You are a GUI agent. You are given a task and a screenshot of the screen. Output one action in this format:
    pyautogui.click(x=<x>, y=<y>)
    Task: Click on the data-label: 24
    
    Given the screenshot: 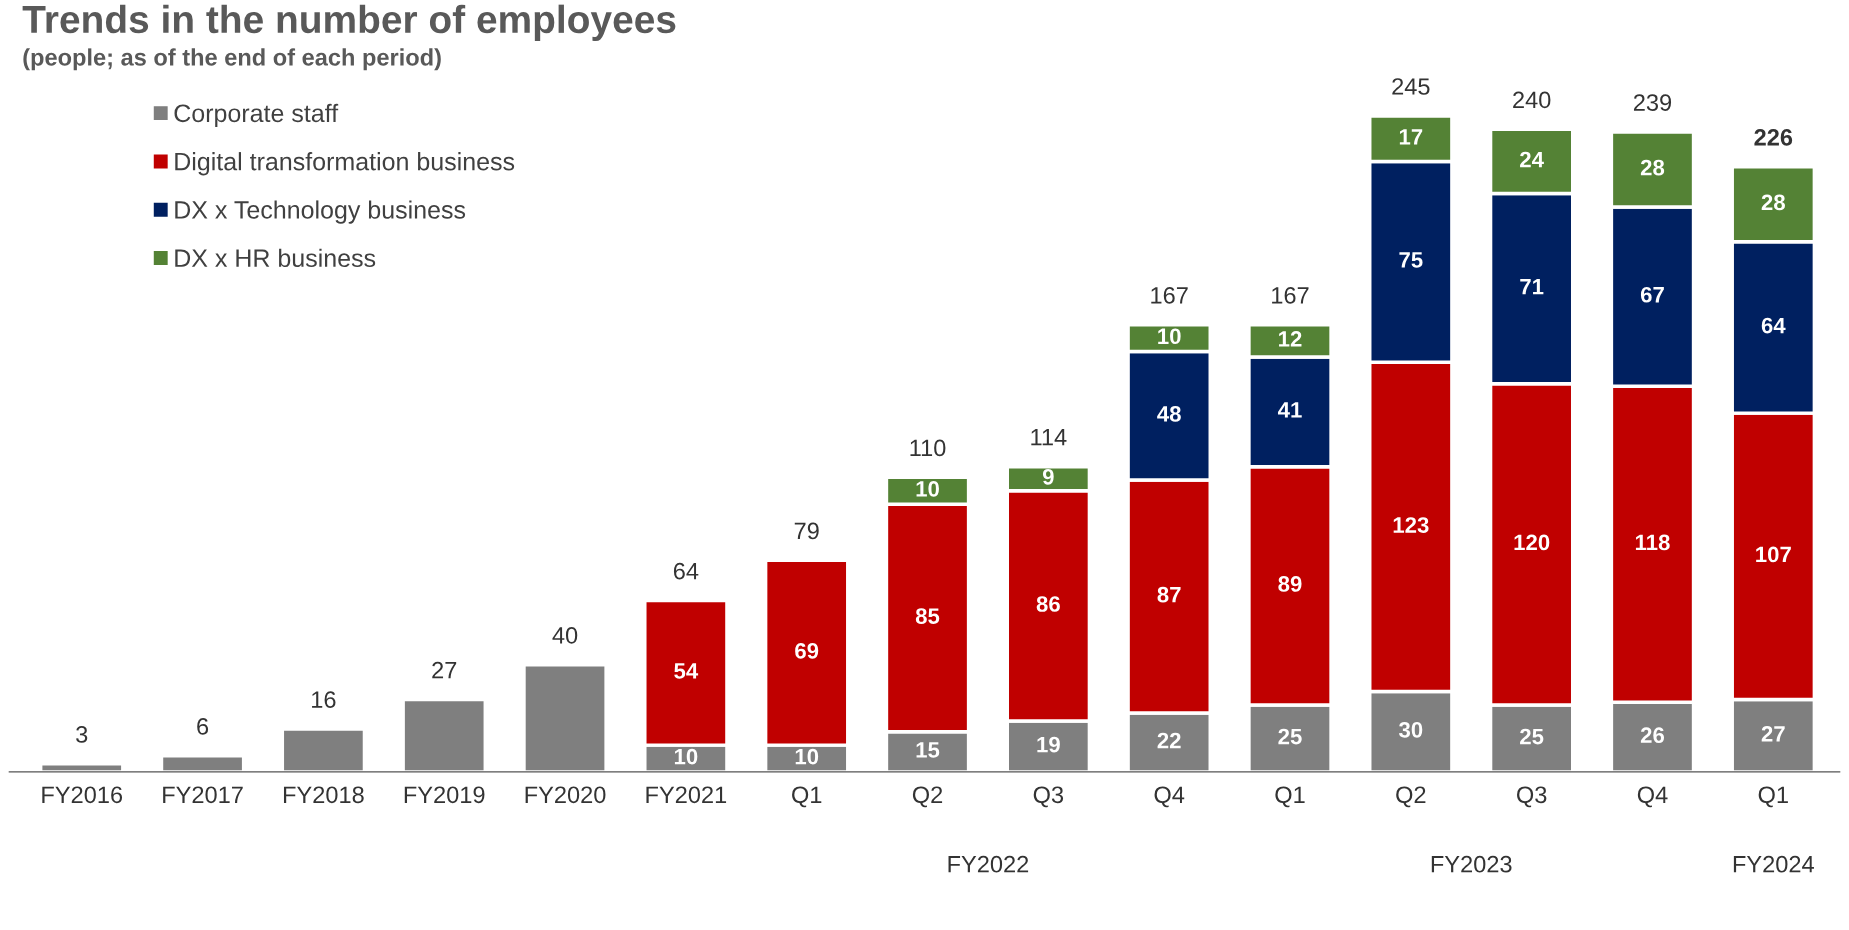 What is the action you would take?
    pyautogui.click(x=1532, y=159)
    